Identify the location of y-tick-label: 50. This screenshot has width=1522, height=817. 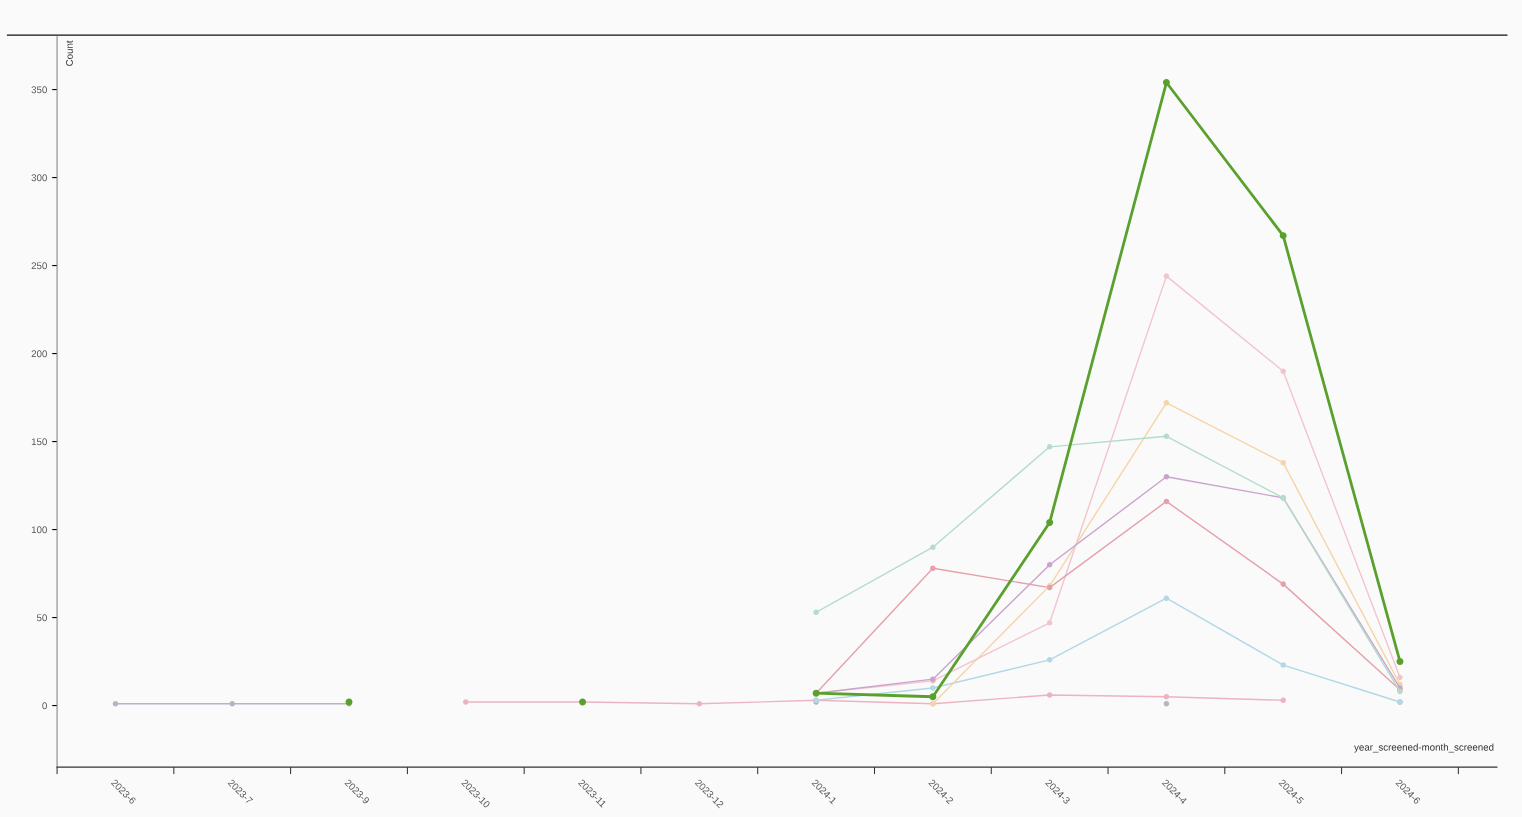
(41, 618).